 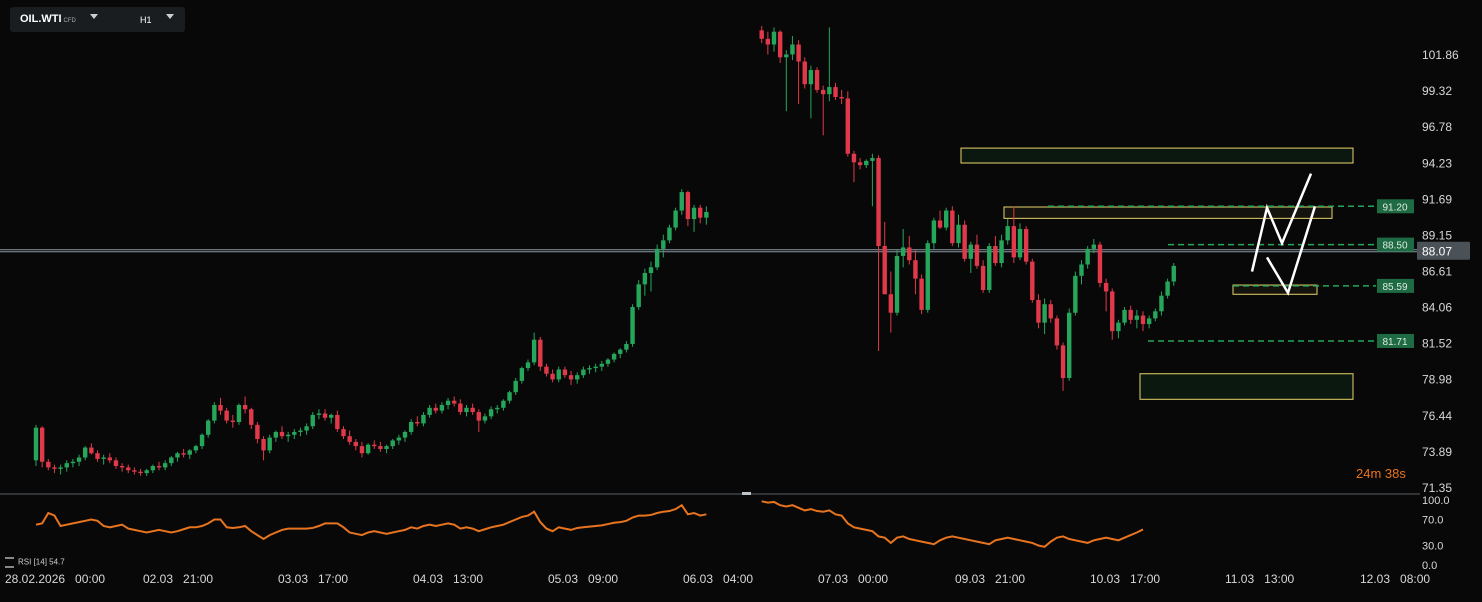 I want to click on current-price-label: 88.07, so click(x=1437, y=252).